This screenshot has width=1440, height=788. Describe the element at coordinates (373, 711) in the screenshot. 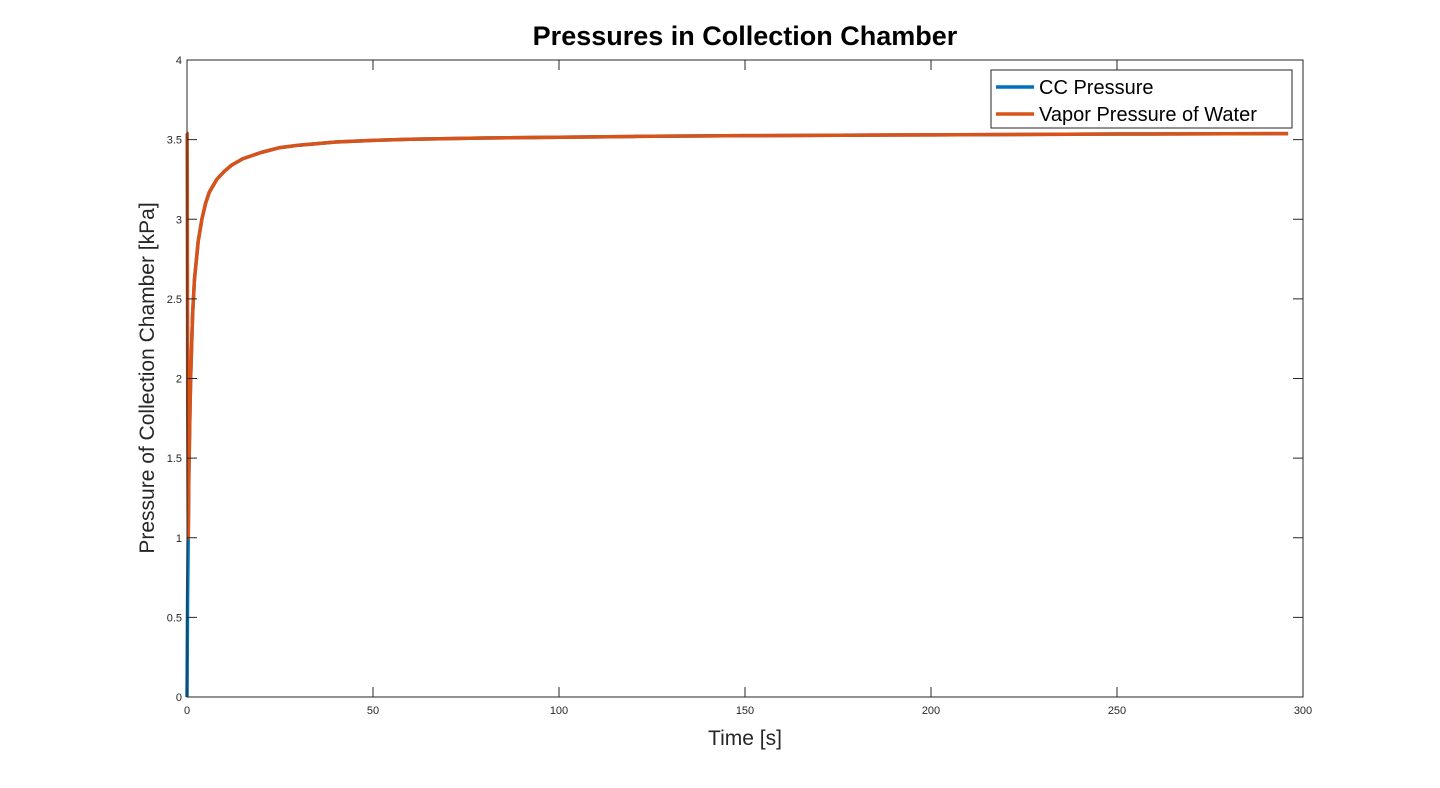

I see `x-tick-label: 50` at that location.